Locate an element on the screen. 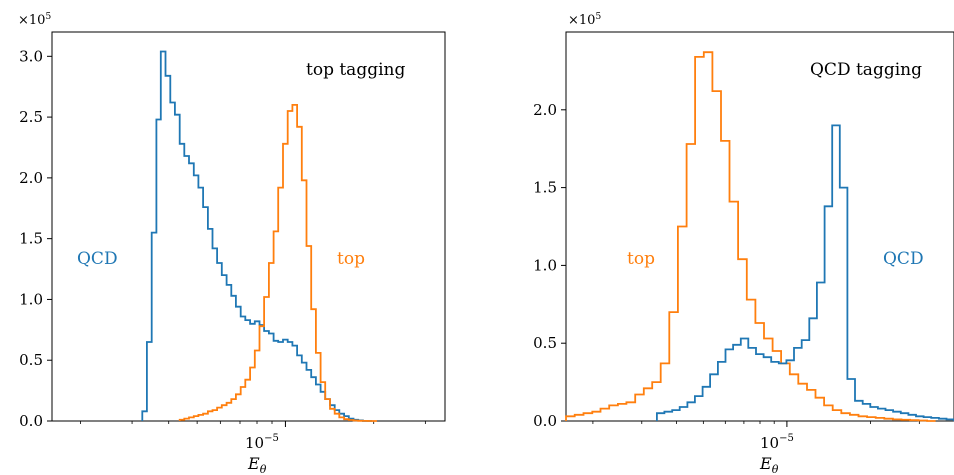  panel-title: QCD tagging is located at coordinates (866, 70).